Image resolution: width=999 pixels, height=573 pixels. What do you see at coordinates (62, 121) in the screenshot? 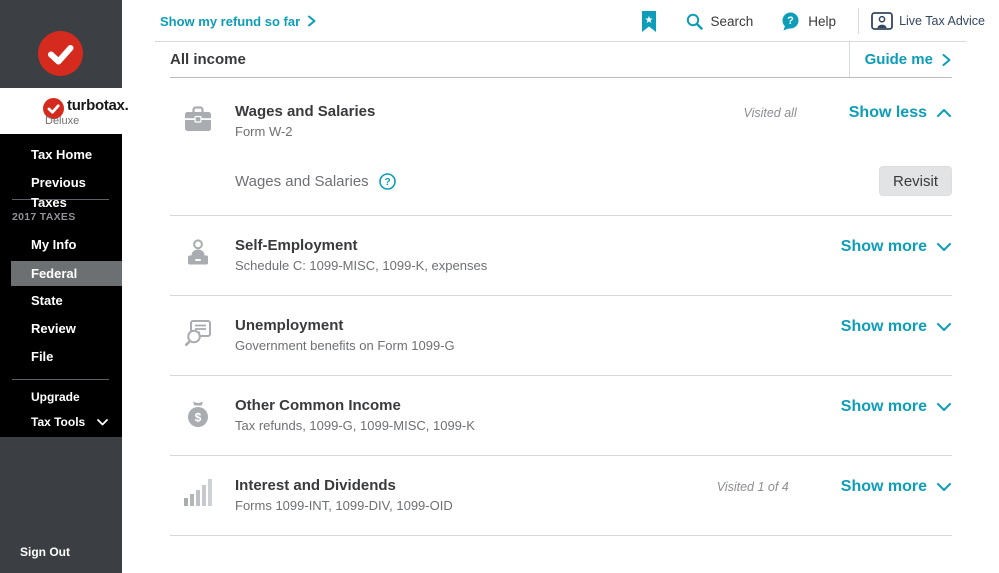
I see `logo-subtitle: Deluxe` at bounding box center [62, 121].